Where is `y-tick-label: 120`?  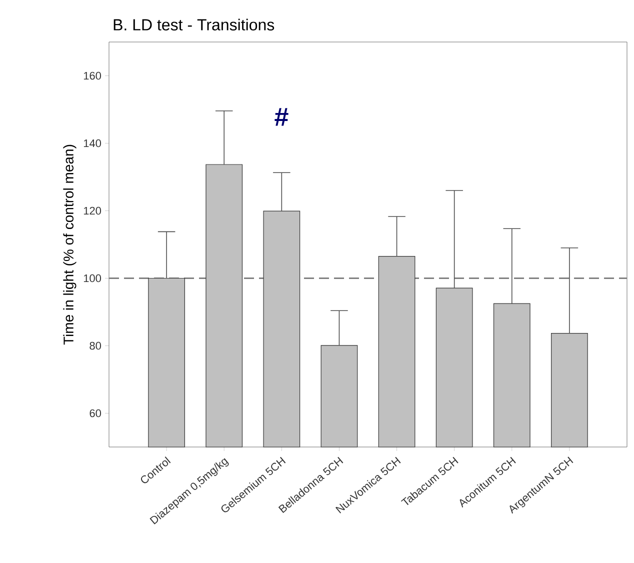
y-tick-label: 120 is located at coordinates (93, 210).